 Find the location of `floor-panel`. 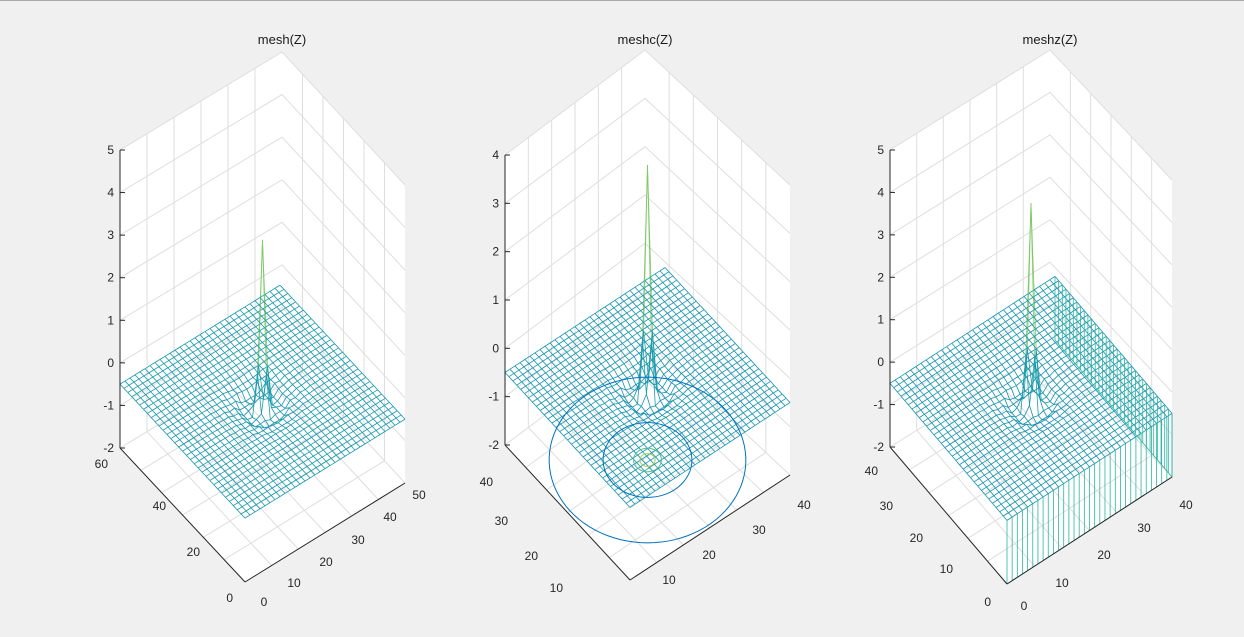

floor-panel is located at coordinates (647, 460).